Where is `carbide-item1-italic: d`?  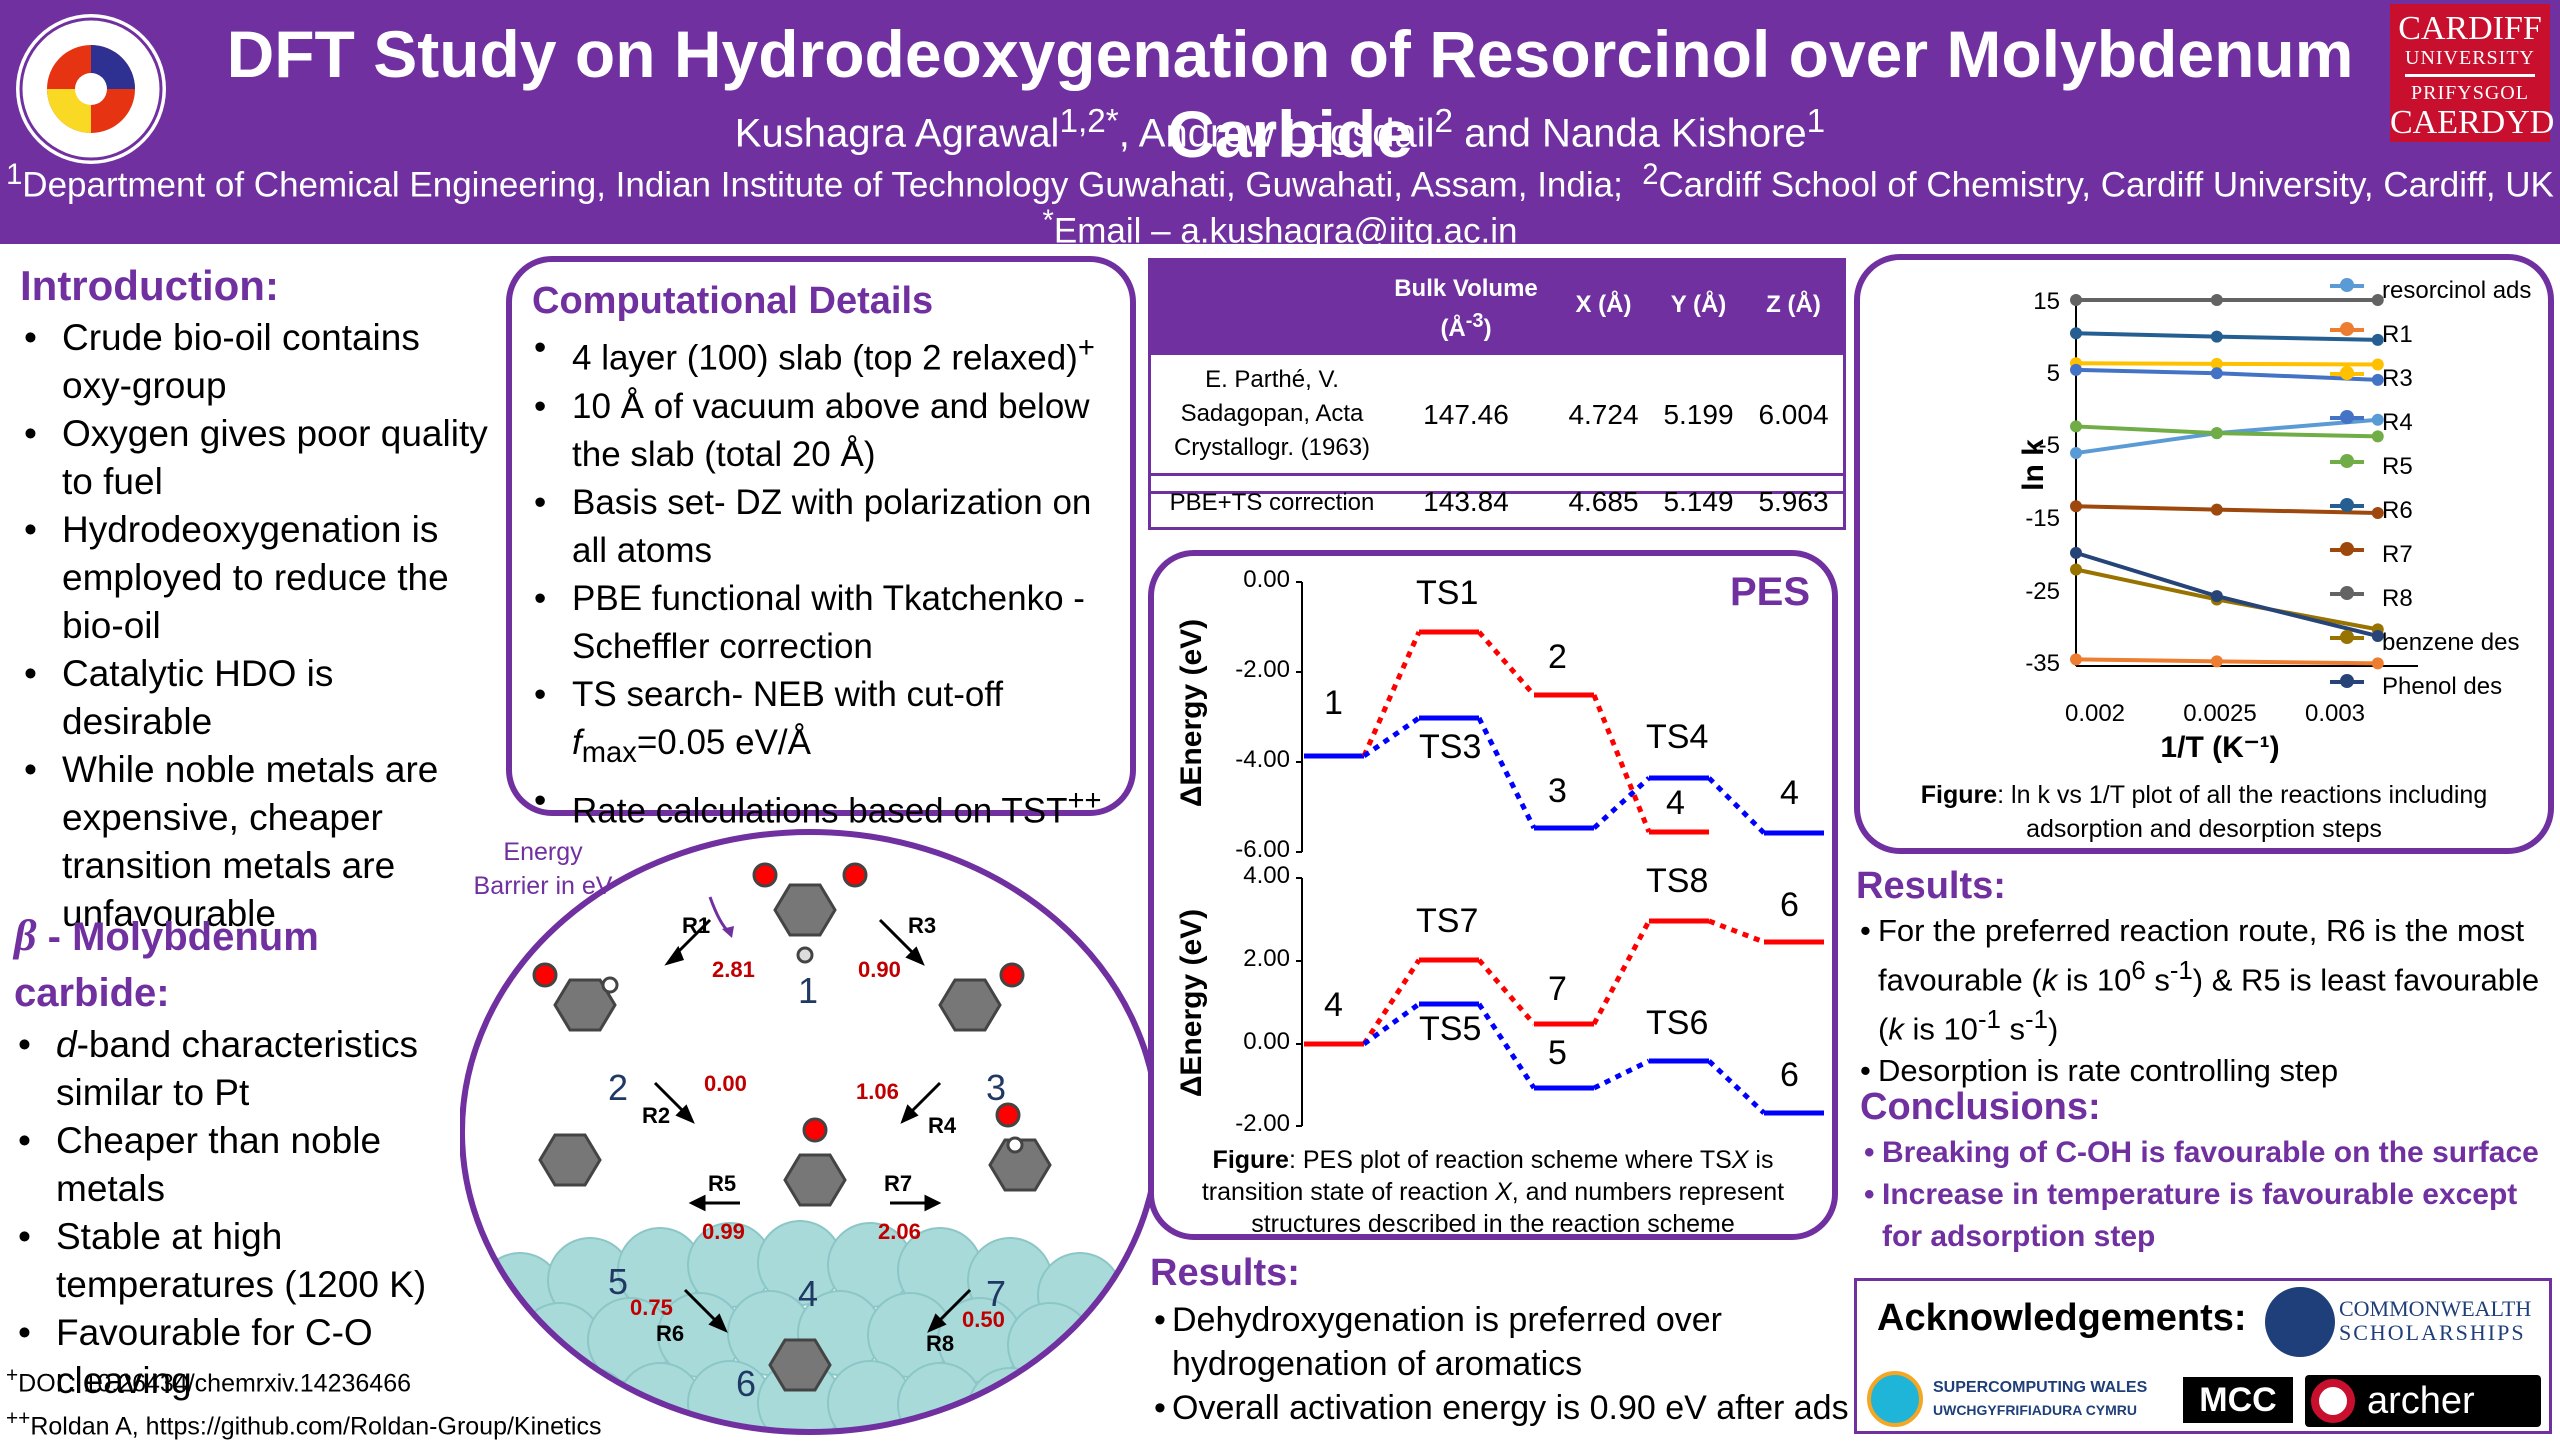
carbide-item1-italic: d is located at coordinates (66, 1044).